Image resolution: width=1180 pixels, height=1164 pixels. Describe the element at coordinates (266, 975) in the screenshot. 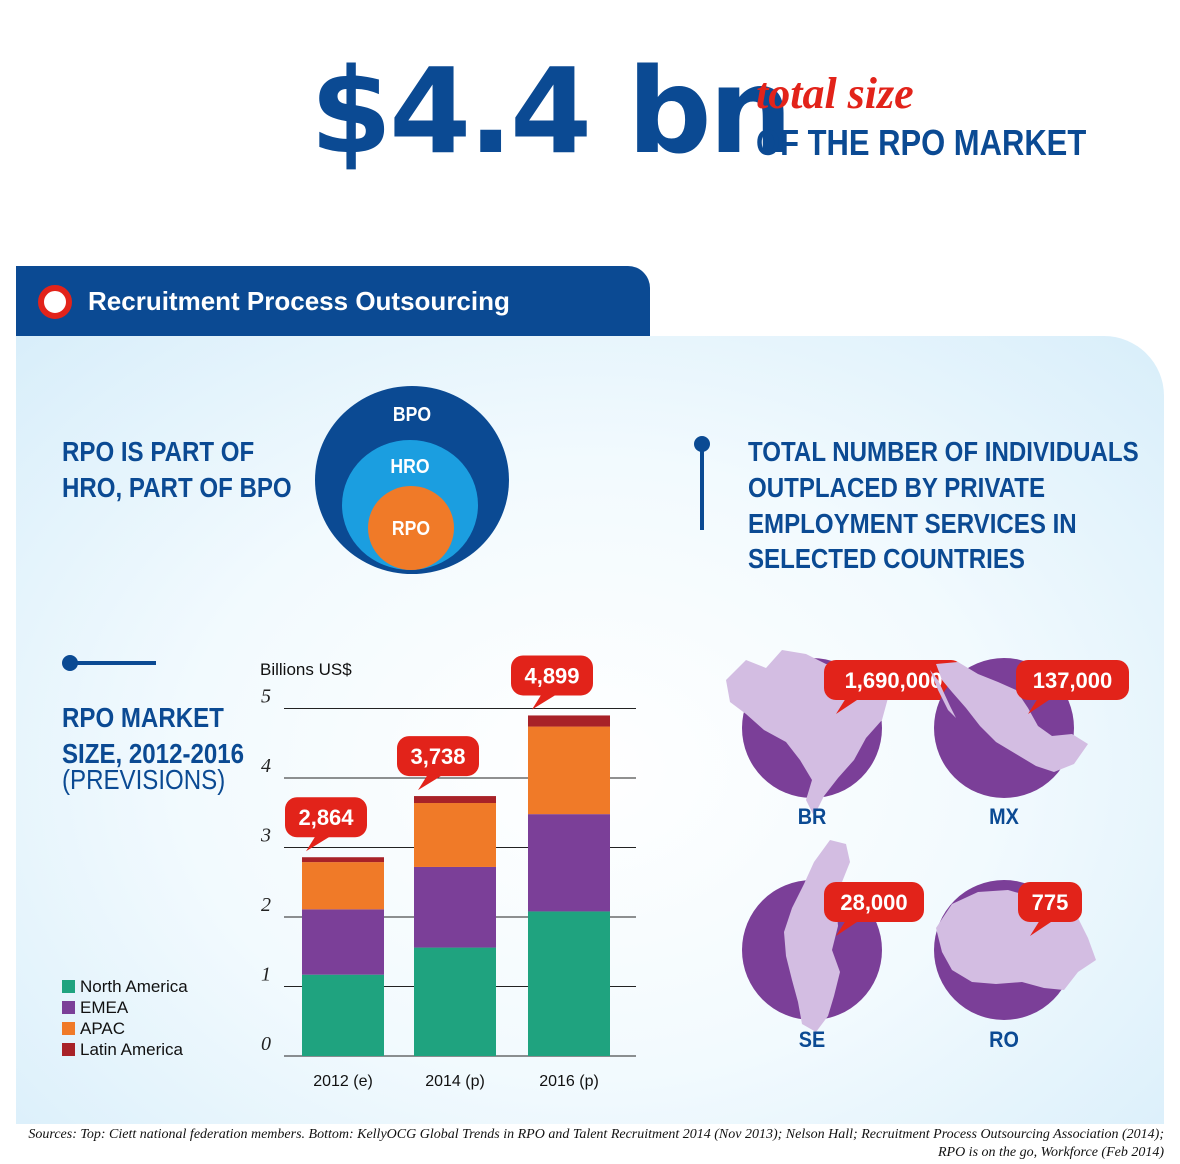

I see `y-tick-label: 1` at that location.